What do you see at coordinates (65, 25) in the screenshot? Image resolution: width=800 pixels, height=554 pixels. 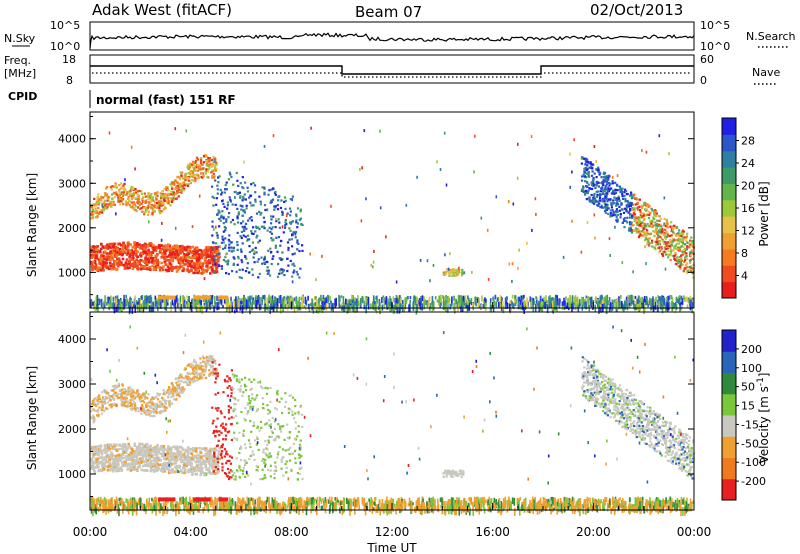 I see `nsky-tick-top: 10^5` at bounding box center [65, 25].